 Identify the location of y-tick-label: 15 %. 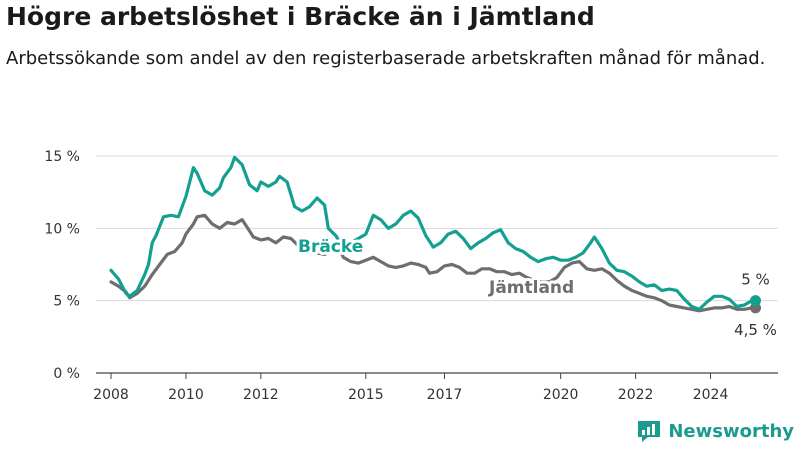
(62, 157).